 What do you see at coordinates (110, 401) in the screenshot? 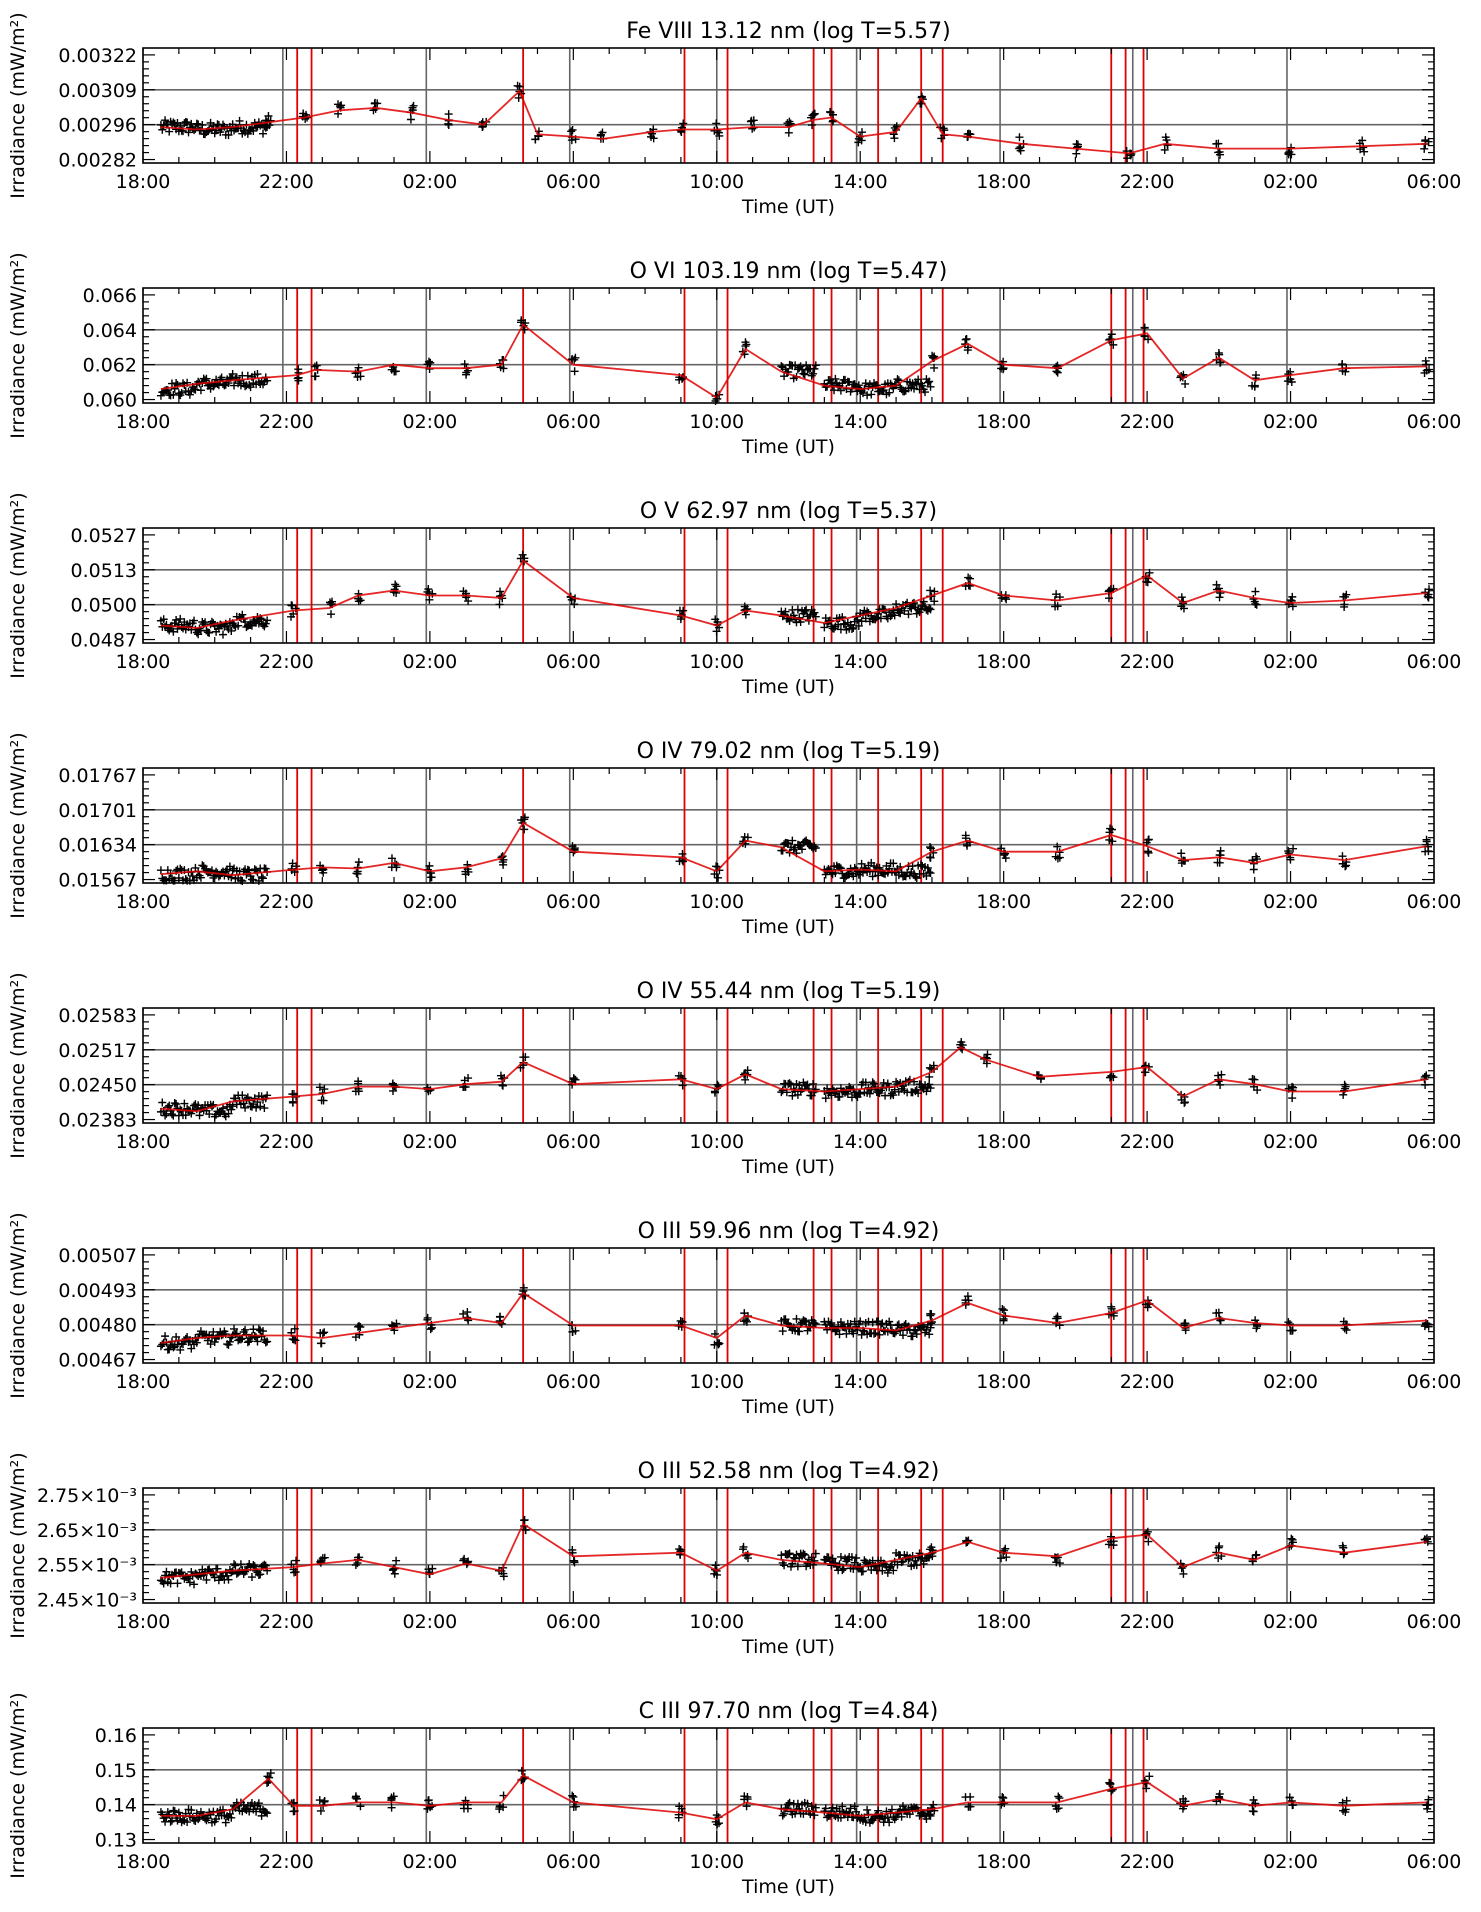
I see `y-tick-label: 0.060` at bounding box center [110, 401].